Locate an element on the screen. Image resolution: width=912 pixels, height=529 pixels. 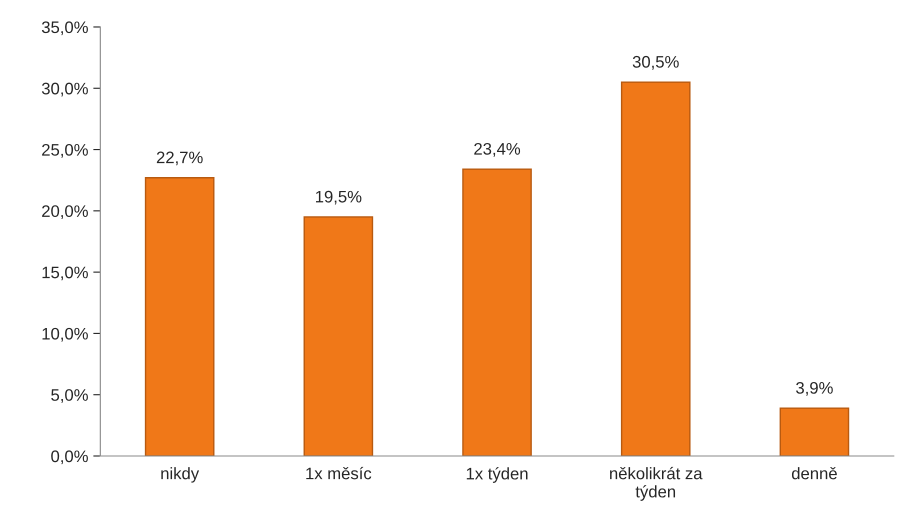
data-label: 22,7% is located at coordinates (179, 159).